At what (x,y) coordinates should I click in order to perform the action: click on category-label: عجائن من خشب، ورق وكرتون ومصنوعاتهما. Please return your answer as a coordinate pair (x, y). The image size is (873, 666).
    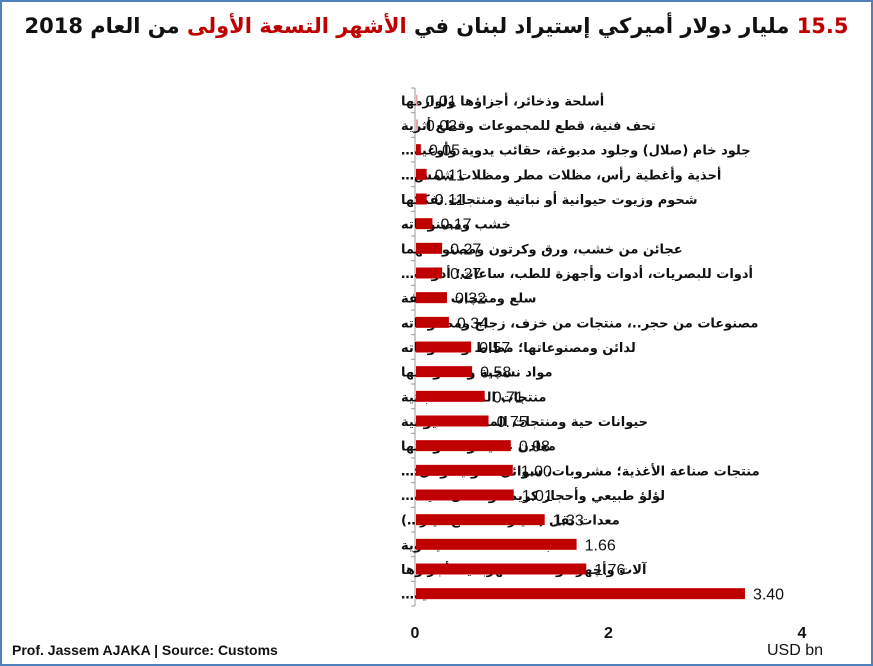
    Looking at the image, I should click on (542, 249).